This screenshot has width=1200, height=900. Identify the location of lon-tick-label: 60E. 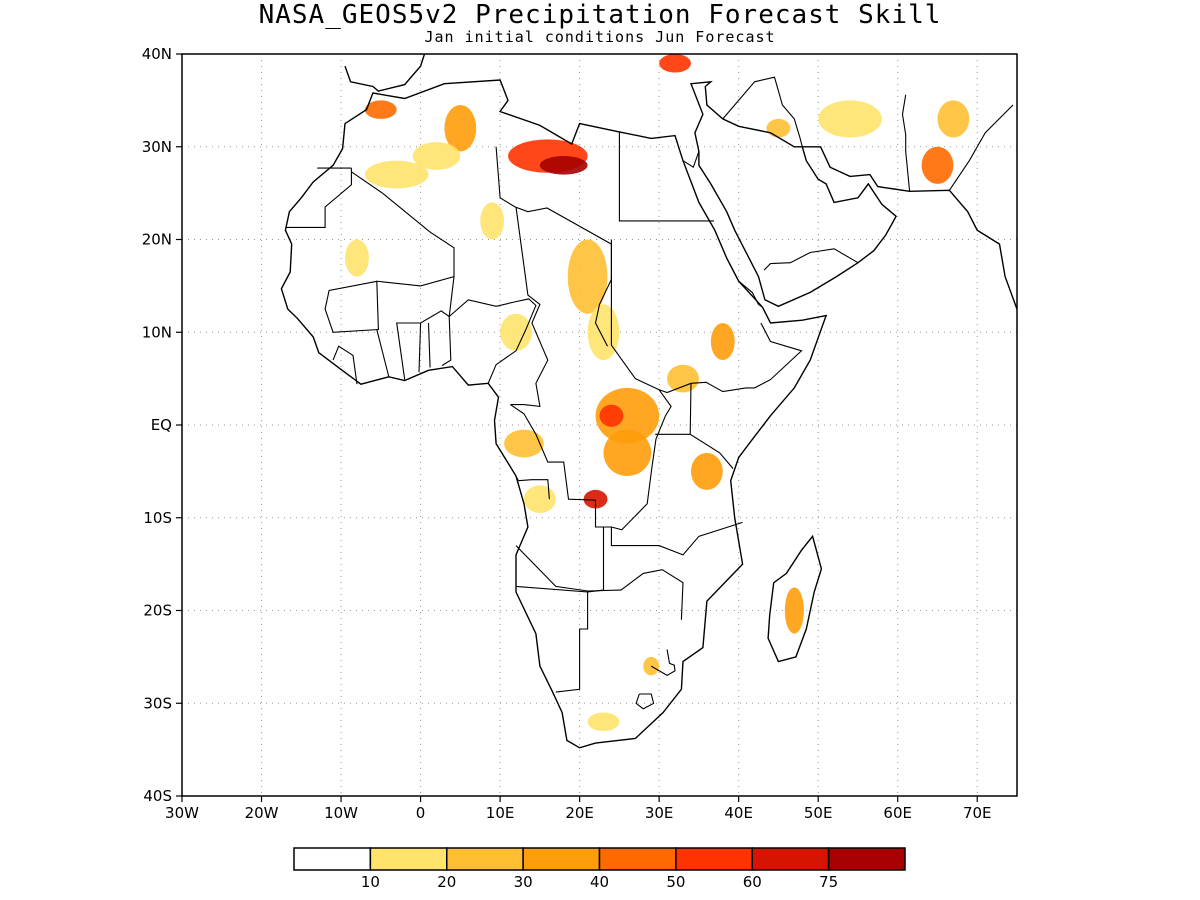
(897, 813).